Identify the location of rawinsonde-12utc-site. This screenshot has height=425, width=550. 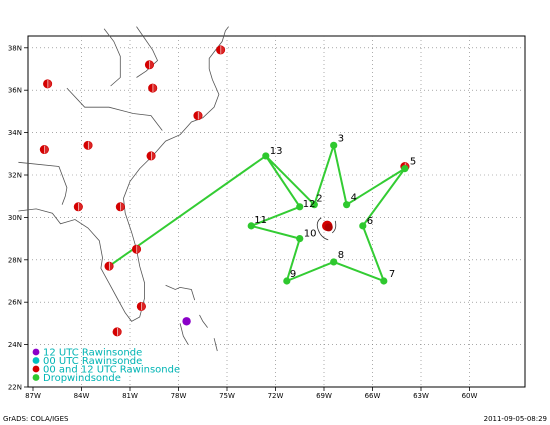
(186, 321).